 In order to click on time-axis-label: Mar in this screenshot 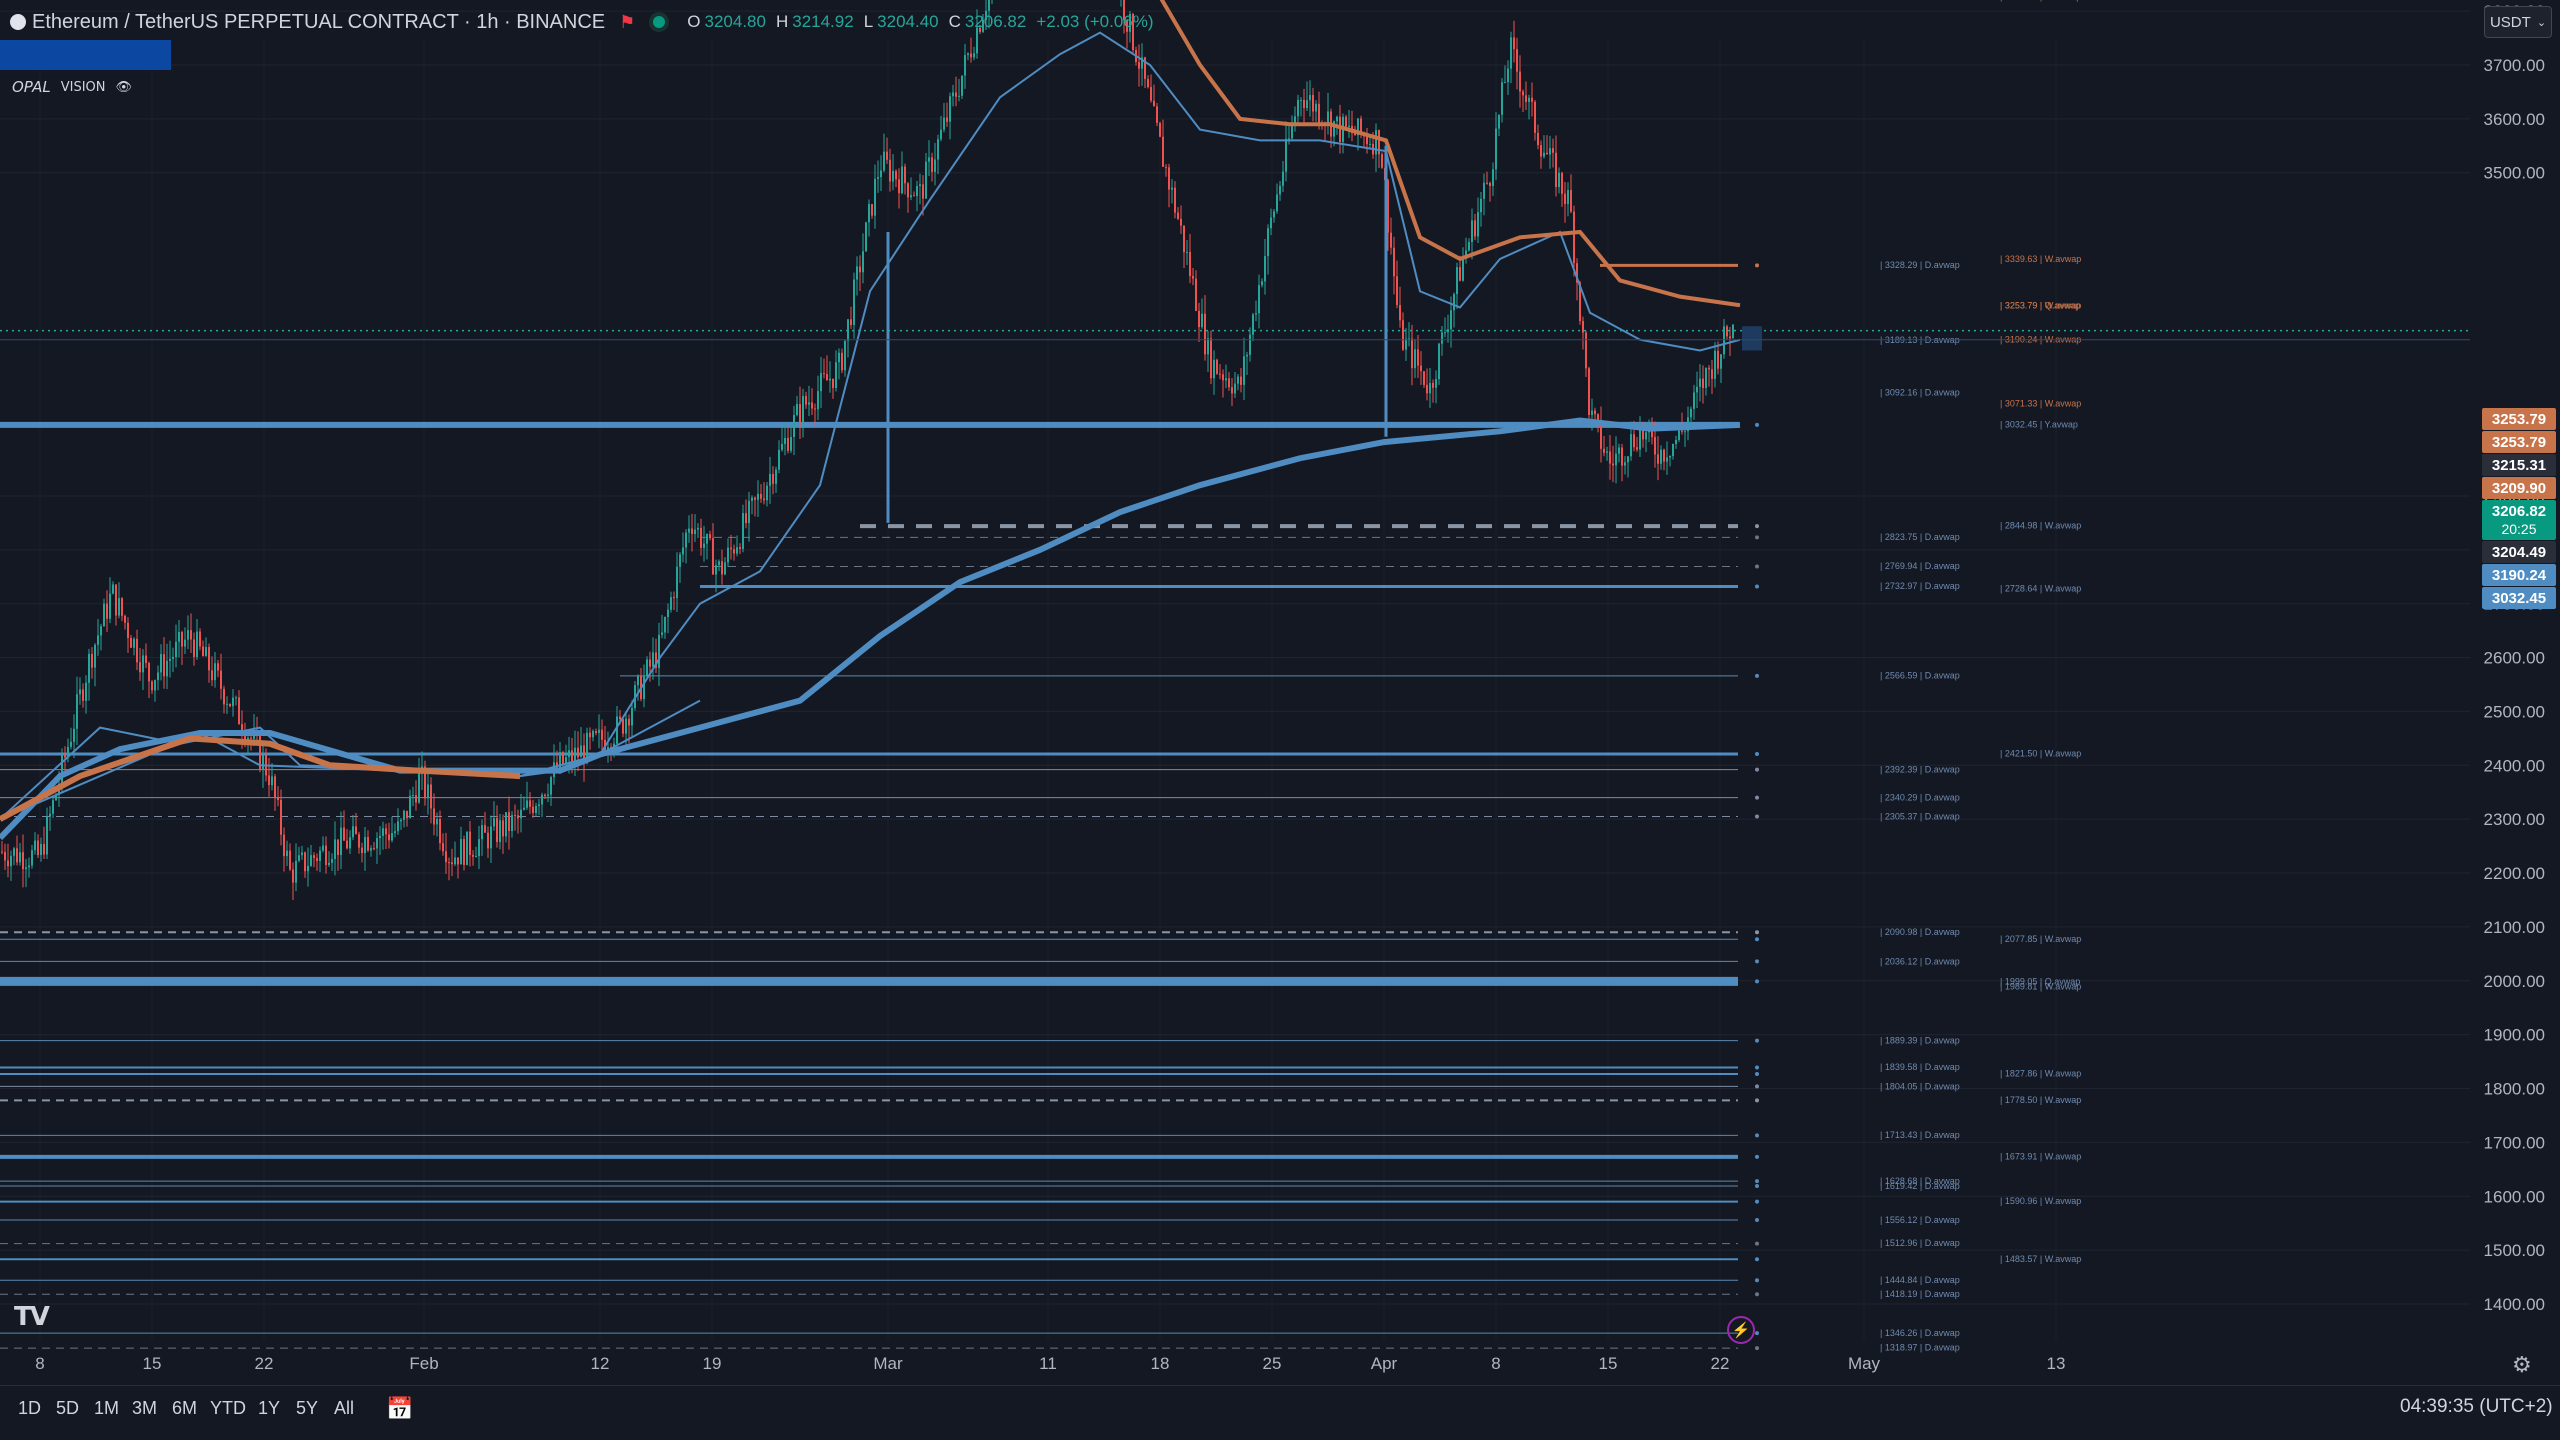, I will do `click(888, 1363)`.